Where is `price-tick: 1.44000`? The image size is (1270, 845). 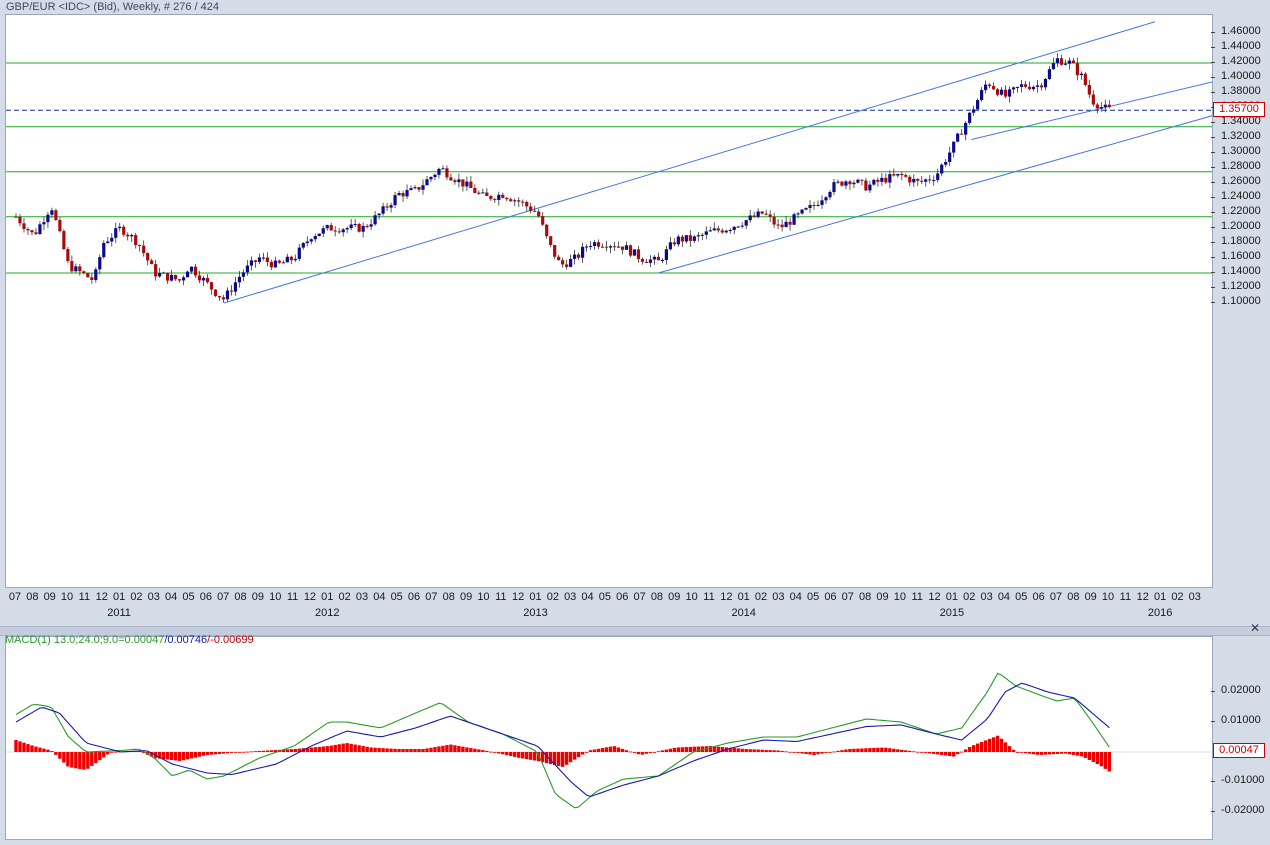 price-tick: 1.44000 is located at coordinates (1236, 46).